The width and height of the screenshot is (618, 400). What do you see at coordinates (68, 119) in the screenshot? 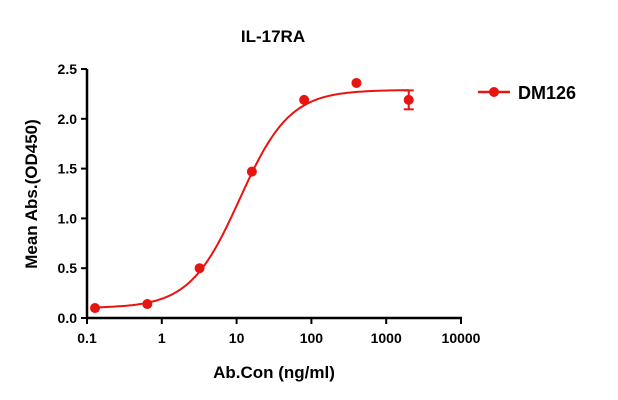
I see `y-tick-label: 2.0` at bounding box center [68, 119].